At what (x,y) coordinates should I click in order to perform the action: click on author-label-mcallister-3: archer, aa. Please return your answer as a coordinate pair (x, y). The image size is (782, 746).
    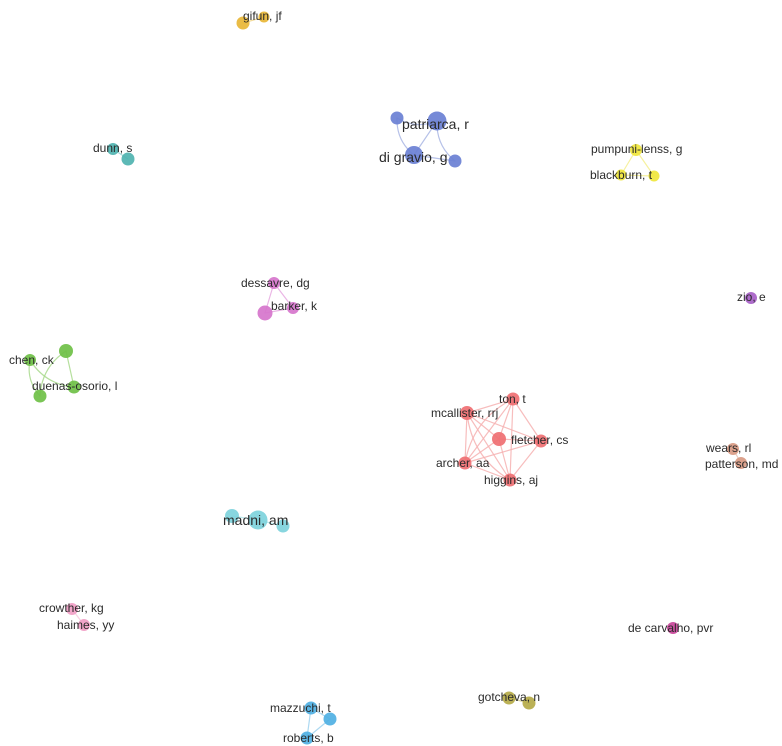
    Looking at the image, I should click on (463, 463).